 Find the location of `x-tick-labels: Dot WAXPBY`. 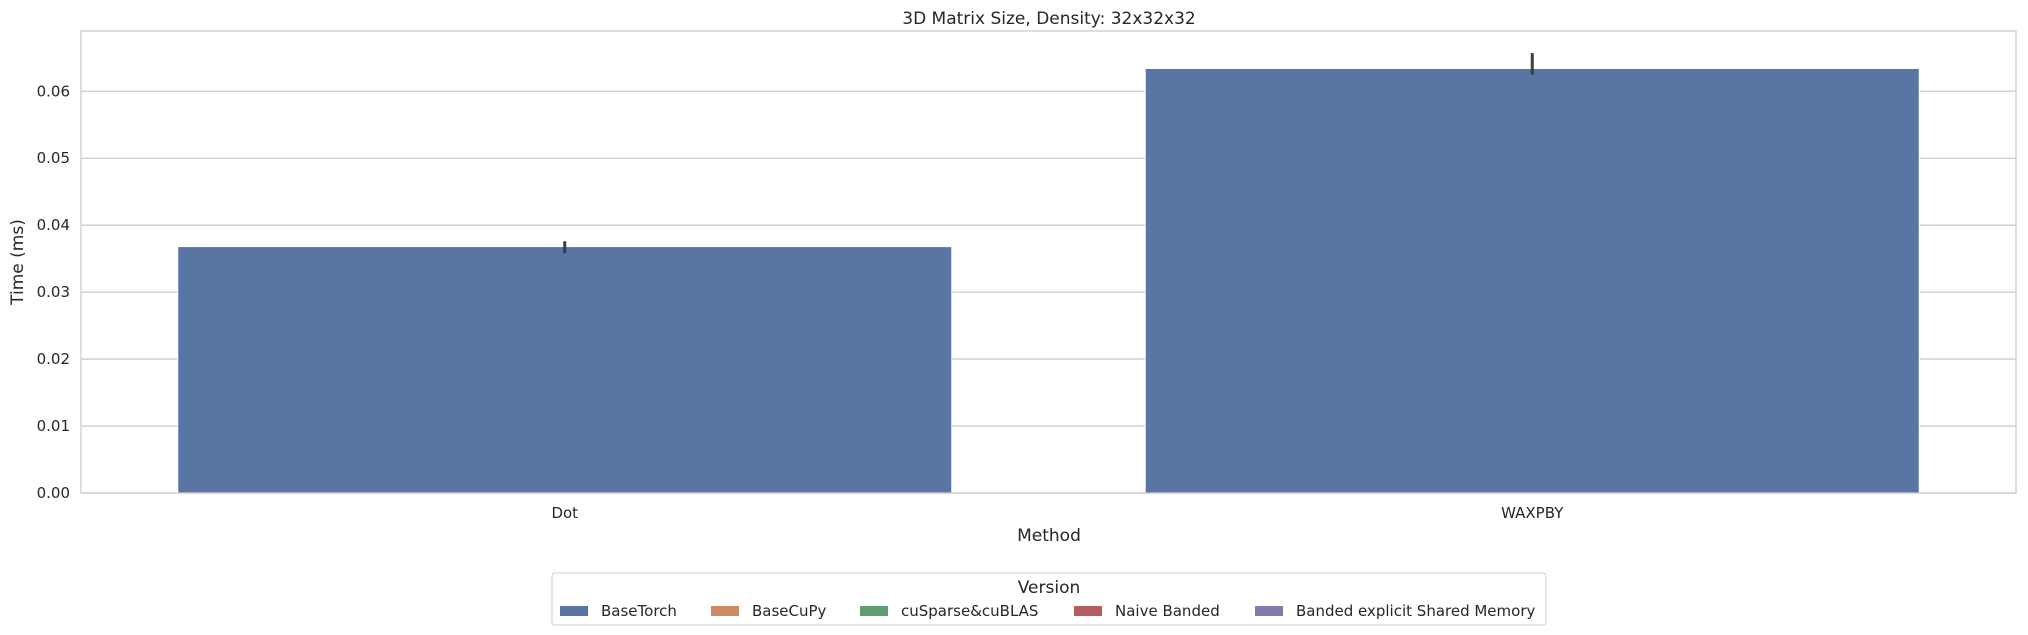

x-tick-labels: Dot WAXPBY is located at coordinates (1057, 513).